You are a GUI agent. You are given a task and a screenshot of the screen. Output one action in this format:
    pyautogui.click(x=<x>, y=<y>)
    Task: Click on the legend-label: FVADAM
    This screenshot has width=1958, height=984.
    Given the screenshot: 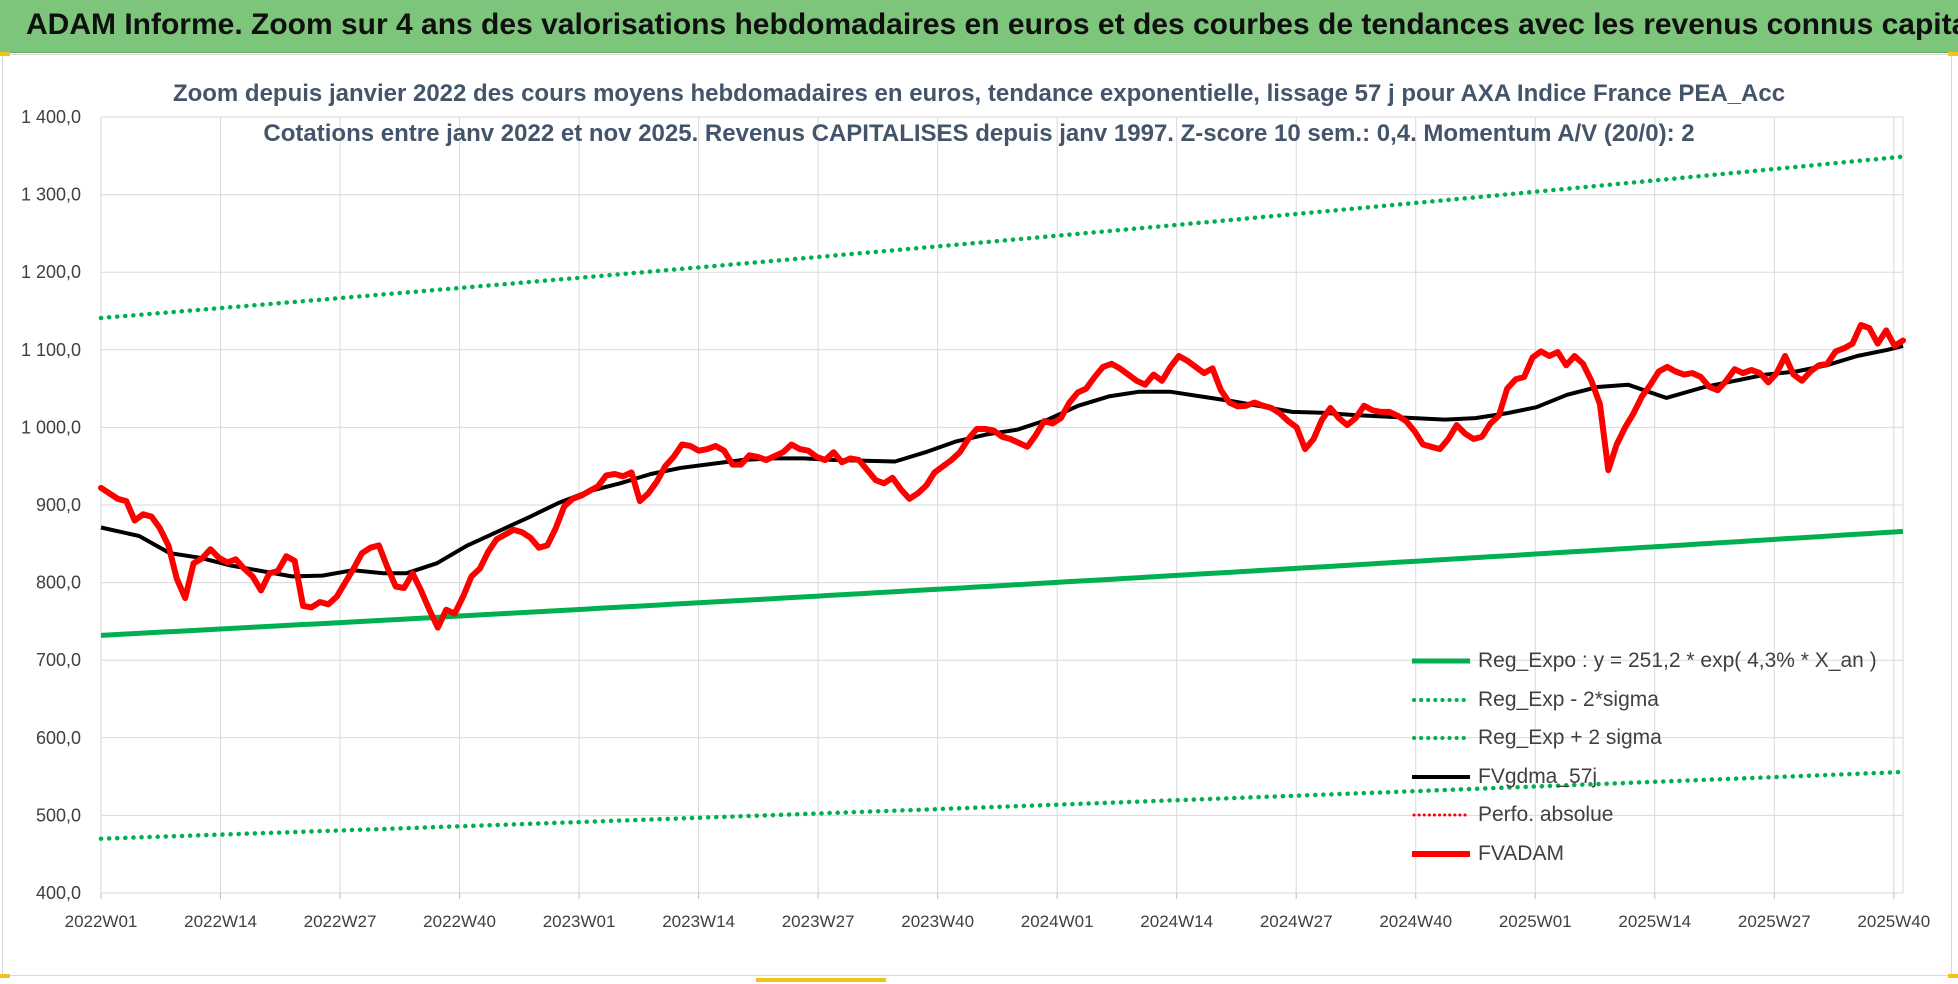 What is the action you would take?
    pyautogui.click(x=1521, y=853)
    